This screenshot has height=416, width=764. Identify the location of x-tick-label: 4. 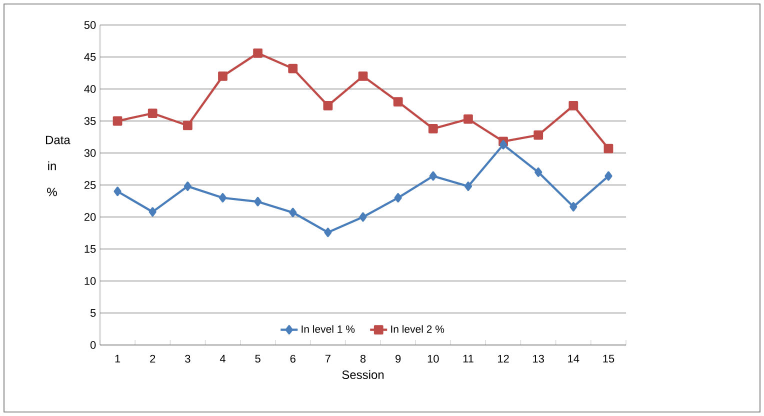
(223, 358).